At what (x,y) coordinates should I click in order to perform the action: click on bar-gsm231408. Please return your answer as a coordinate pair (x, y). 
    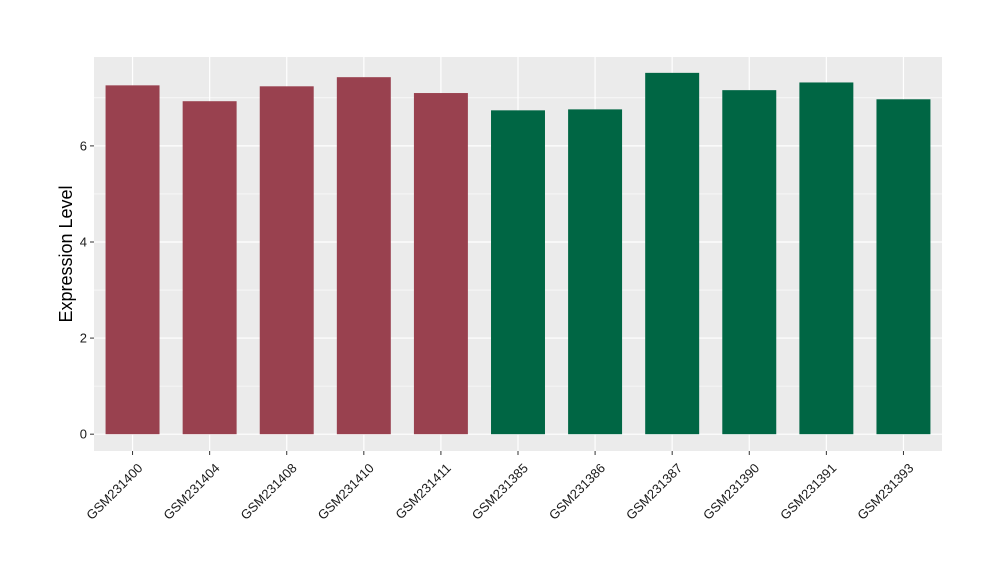
    Looking at the image, I should click on (286, 260).